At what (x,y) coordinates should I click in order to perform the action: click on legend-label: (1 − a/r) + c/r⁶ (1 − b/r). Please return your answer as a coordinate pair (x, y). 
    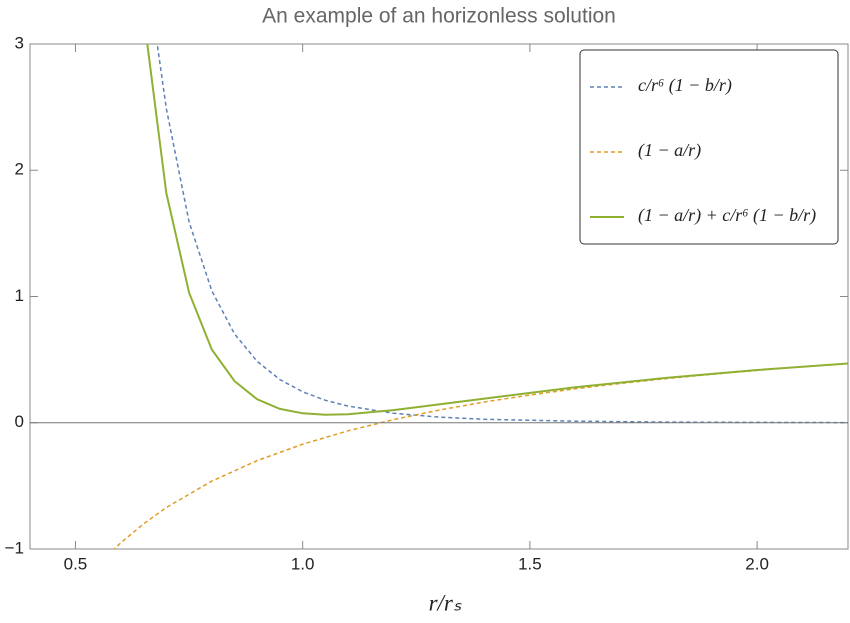
    Looking at the image, I should click on (727, 215).